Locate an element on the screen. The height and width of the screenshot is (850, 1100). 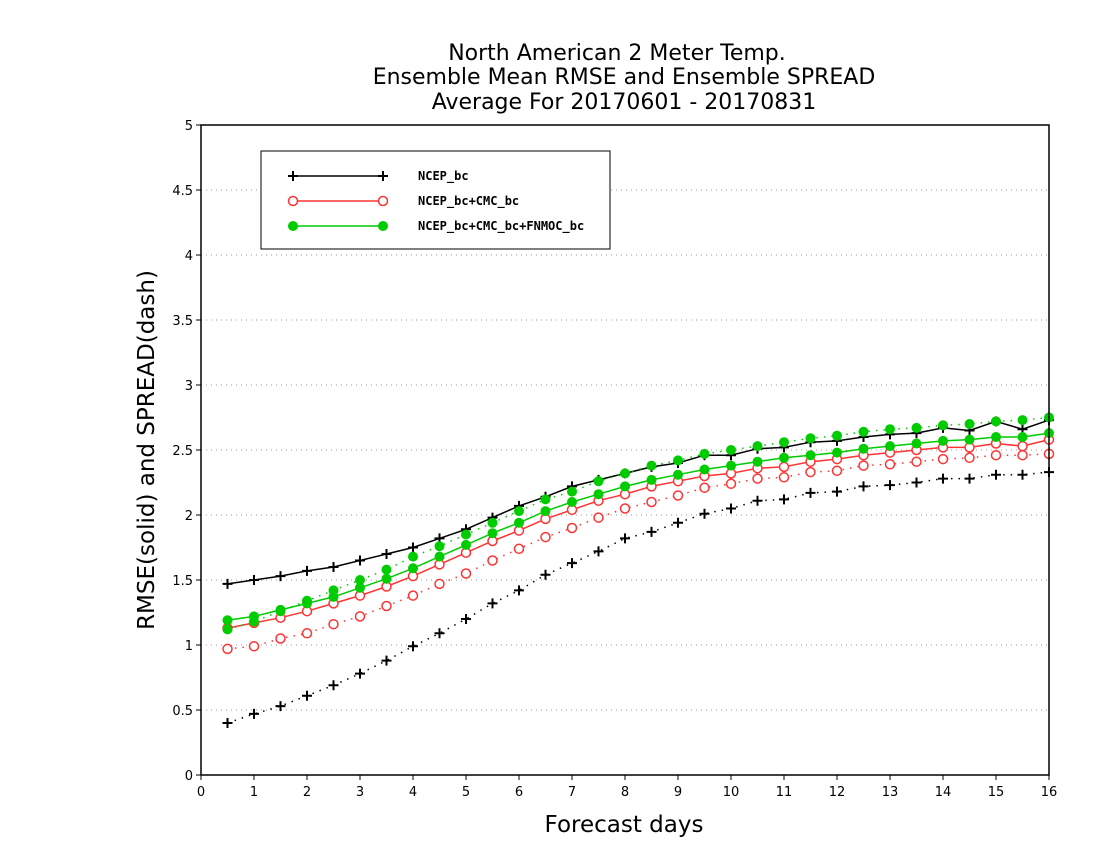
y-tick-label: 2.5 is located at coordinates (182, 451).